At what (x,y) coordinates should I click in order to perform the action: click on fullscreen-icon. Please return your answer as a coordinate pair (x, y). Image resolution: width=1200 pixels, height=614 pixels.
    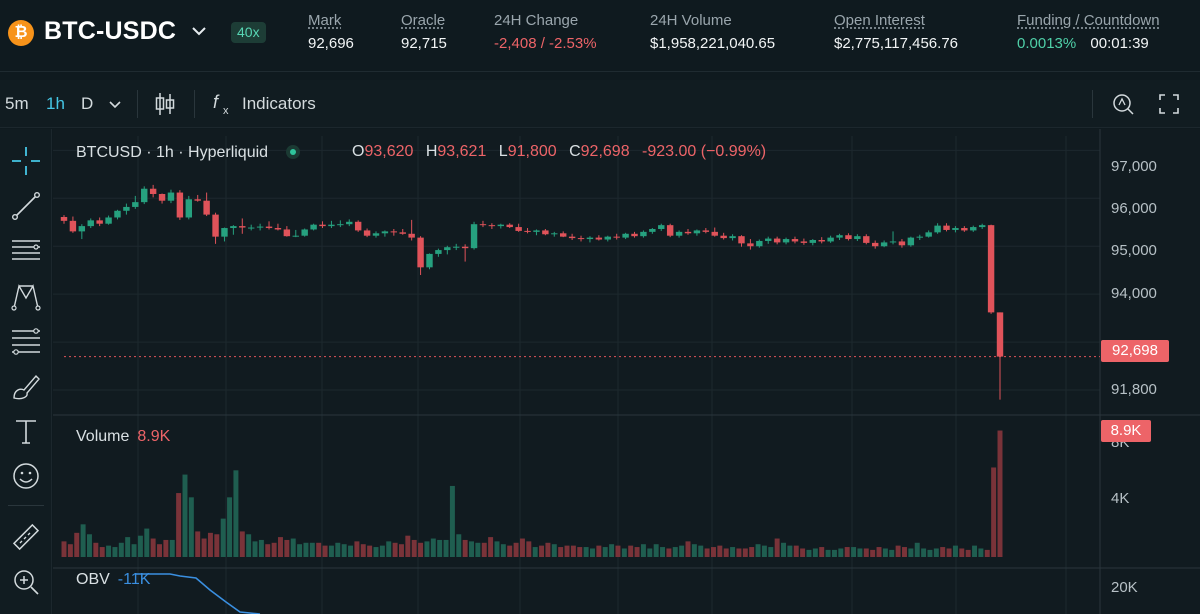
    Looking at the image, I should click on (1169, 104).